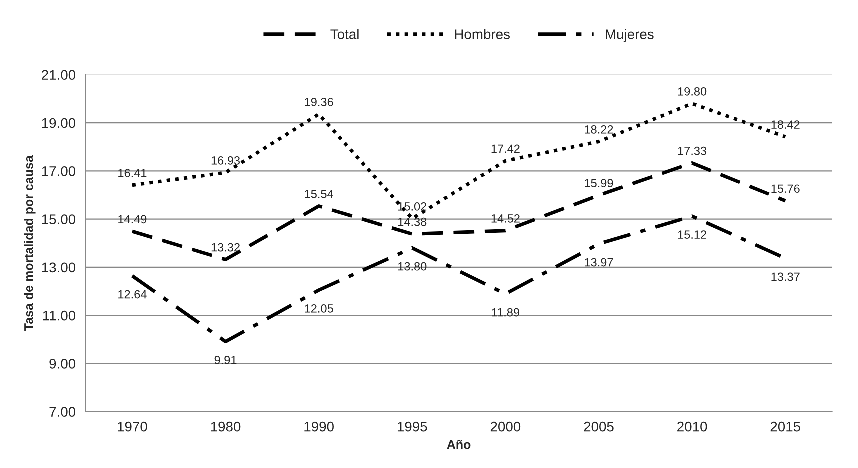 The width and height of the screenshot is (858, 468). Describe the element at coordinates (506, 148) in the screenshot. I see `data-label: 17.42` at that location.